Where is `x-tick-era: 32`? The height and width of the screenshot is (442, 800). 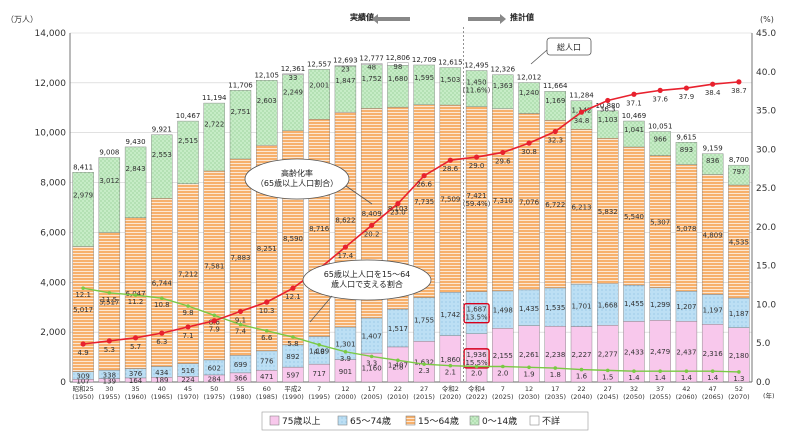
x-tick-era: 32 is located at coordinates (634, 389).